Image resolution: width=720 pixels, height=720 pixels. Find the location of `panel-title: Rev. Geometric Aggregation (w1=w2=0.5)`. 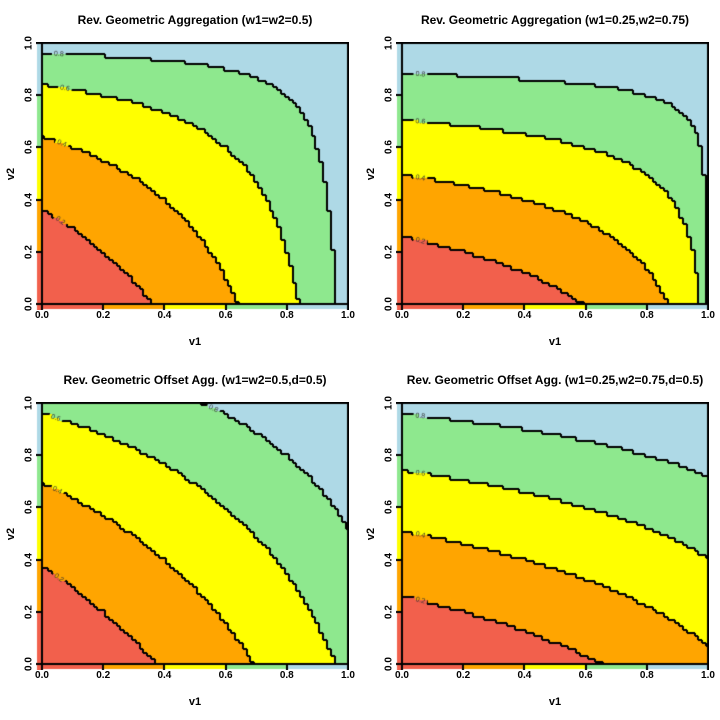

panel-title: Rev. Geometric Aggregation (w1=w2=0.5) is located at coordinates (195, 20).